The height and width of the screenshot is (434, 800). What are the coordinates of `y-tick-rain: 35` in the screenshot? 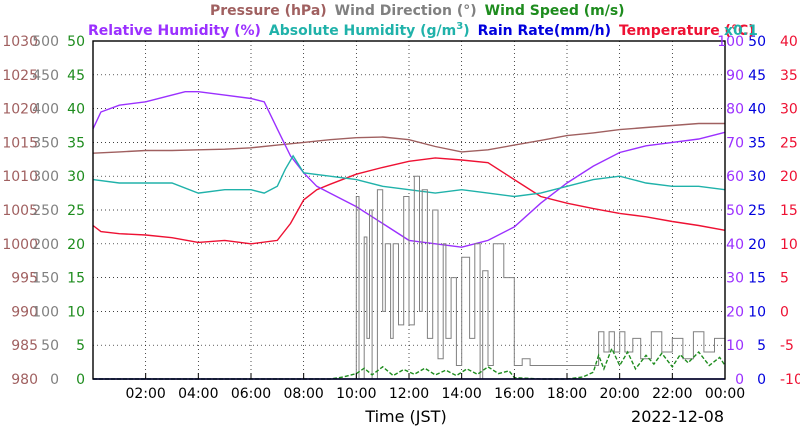 It's located at (757, 143).